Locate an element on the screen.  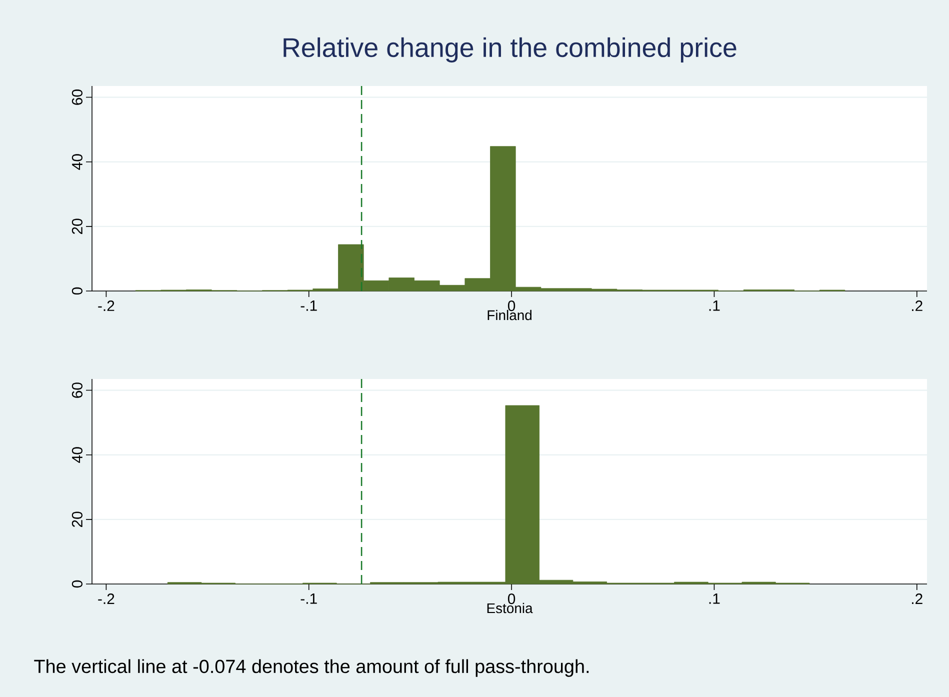
chart-title: Relative change in the combined price is located at coordinates (510, 49).